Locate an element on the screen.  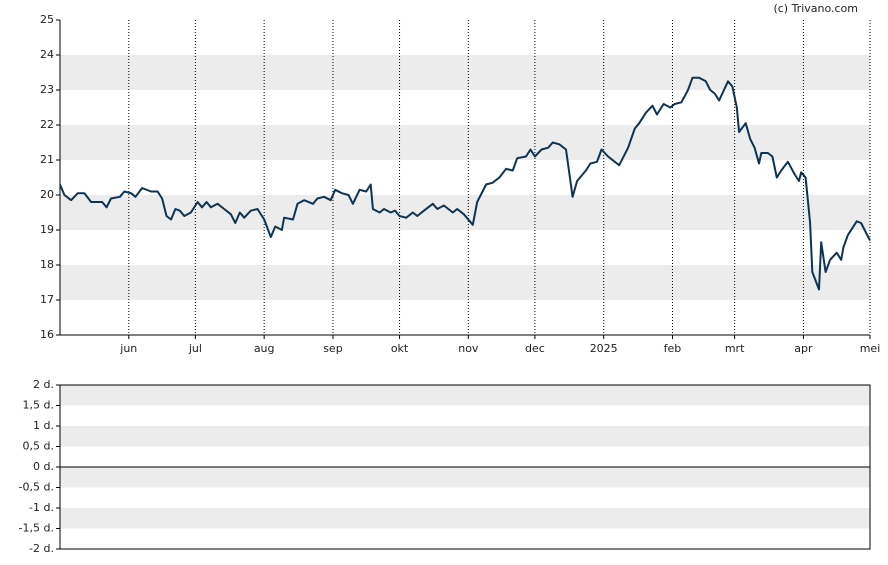
y-tick-label: 17 is located at coordinates (47, 299).